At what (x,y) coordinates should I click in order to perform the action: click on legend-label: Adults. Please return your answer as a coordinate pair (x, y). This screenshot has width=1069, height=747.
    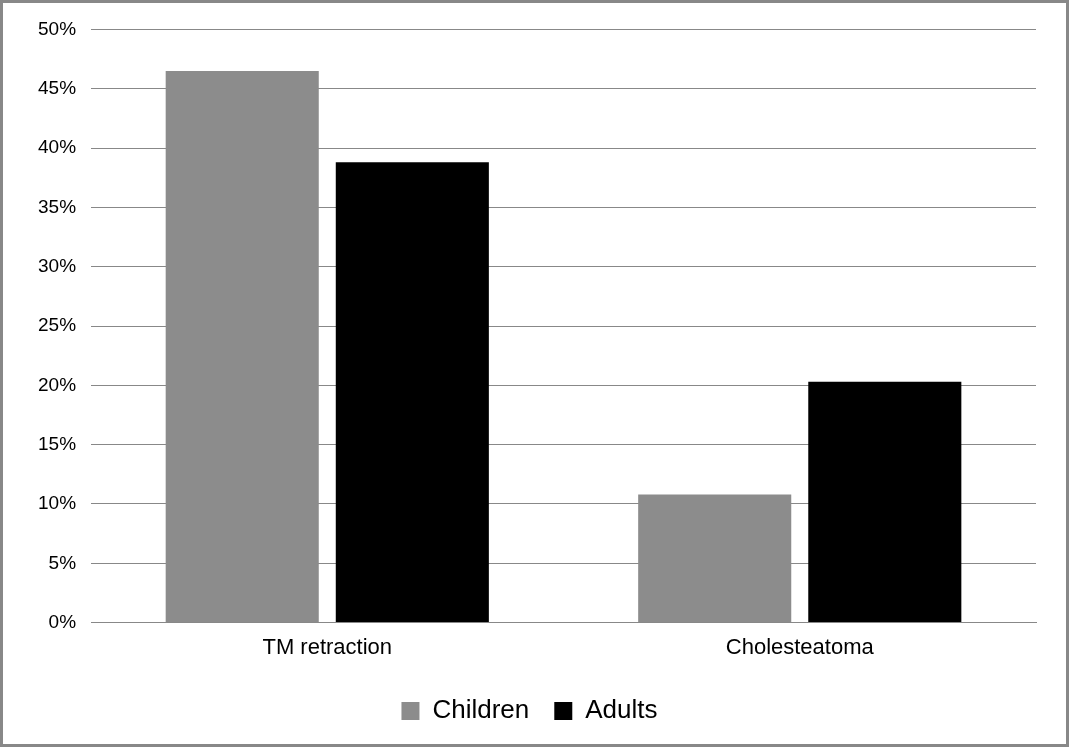
    Looking at the image, I should click on (621, 709).